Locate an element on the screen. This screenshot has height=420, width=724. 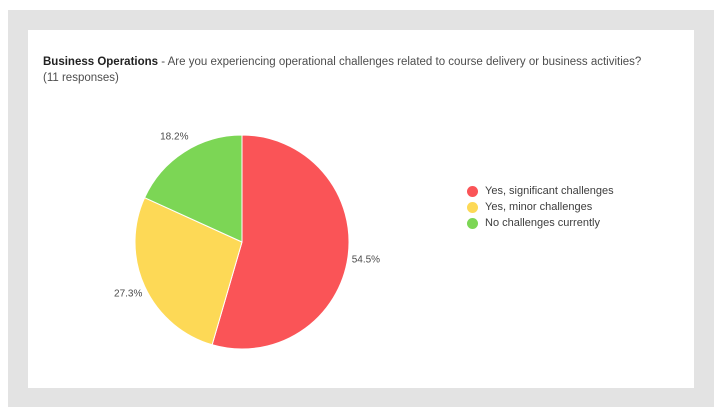
legend-dot-red is located at coordinates (472, 191).